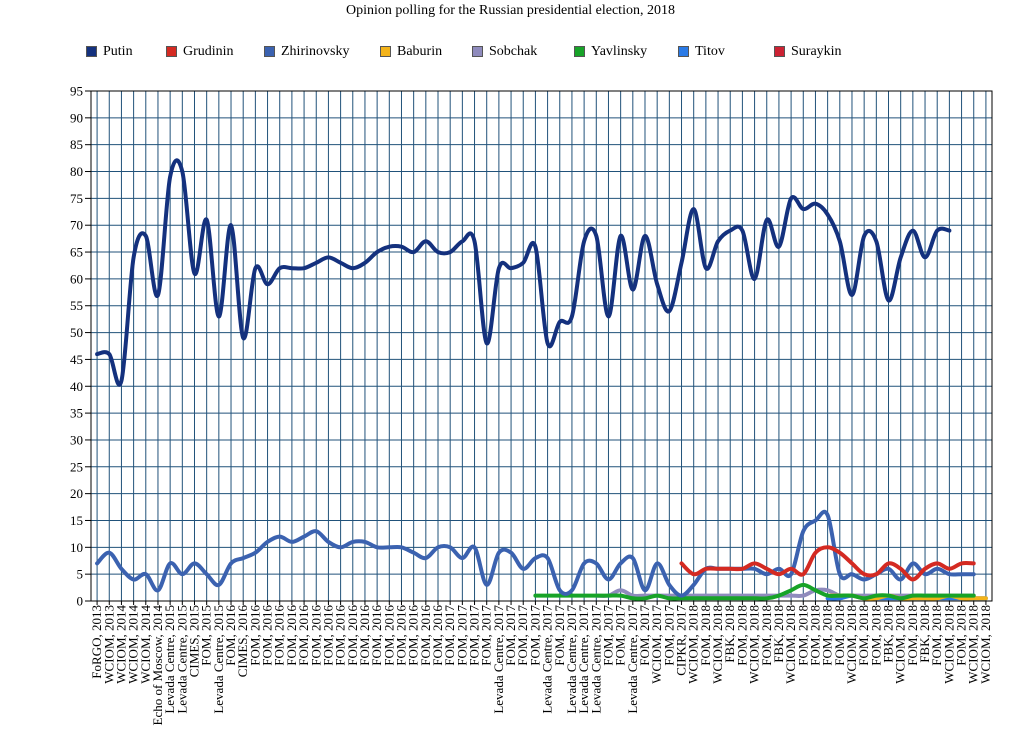  What do you see at coordinates (206, 635) in the screenshot?
I see `x-tick-label: FOM, 2015` at bounding box center [206, 635].